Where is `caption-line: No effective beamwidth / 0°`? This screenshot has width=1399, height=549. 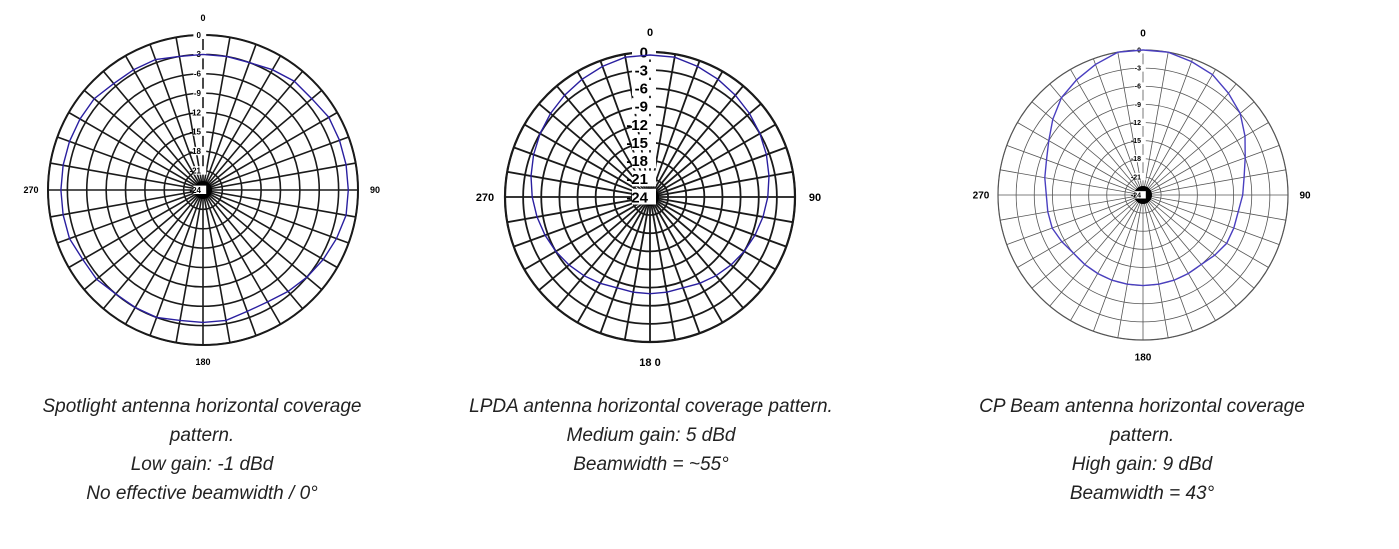
caption-line: No effective beamwidth / 0° is located at coordinates (202, 493).